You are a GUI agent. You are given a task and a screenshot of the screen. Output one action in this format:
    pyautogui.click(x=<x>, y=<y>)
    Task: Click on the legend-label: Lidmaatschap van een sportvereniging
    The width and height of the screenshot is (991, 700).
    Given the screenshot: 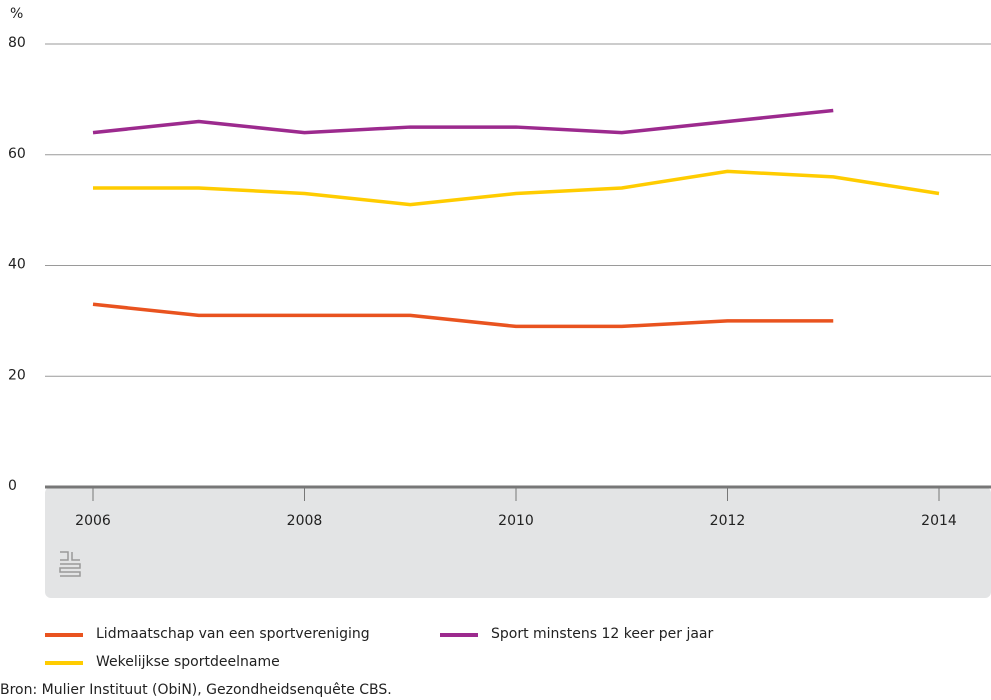 What is the action you would take?
    pyautogui.click(x=233, y=634)
    